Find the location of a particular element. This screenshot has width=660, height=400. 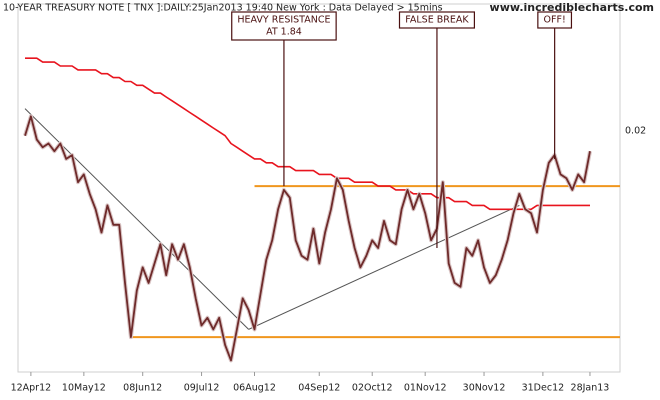

source: www.incrediblecharts.com is located at coordinates (572, 7).